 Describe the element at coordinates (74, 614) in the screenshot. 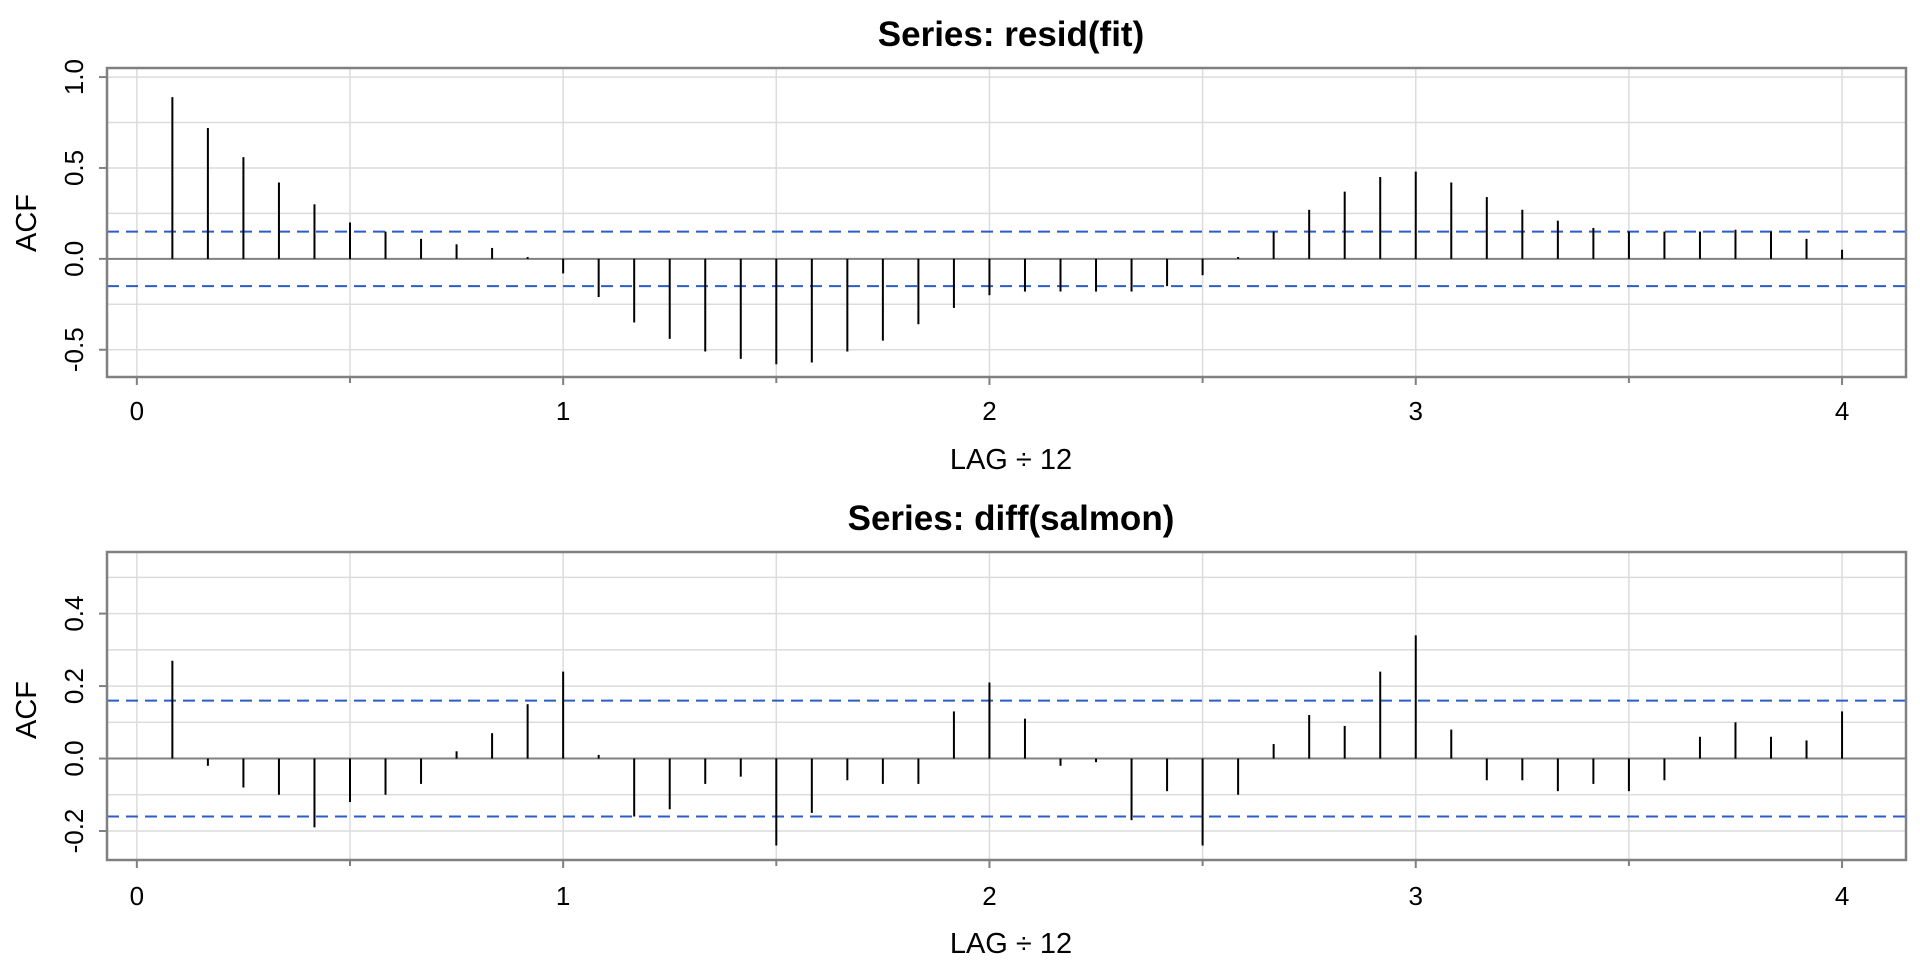

I see `y-tick-label: 0.4` at that location.